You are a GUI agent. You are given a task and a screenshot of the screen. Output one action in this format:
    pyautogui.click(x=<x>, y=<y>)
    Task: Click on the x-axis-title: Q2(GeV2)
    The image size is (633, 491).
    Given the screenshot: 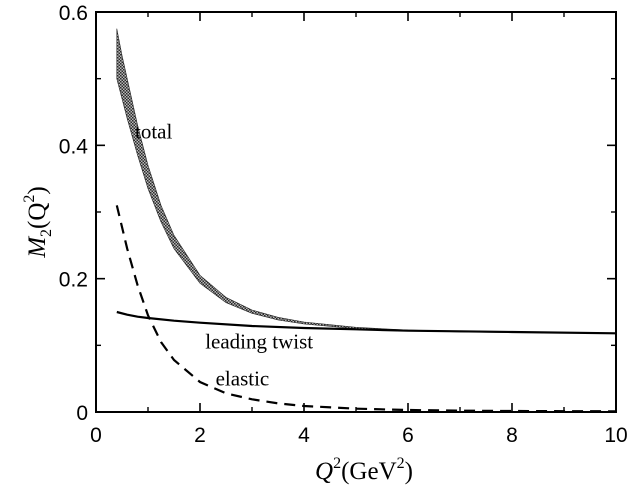 What is the action you would take?
    pyautogui.click(x=364, y=470)
    